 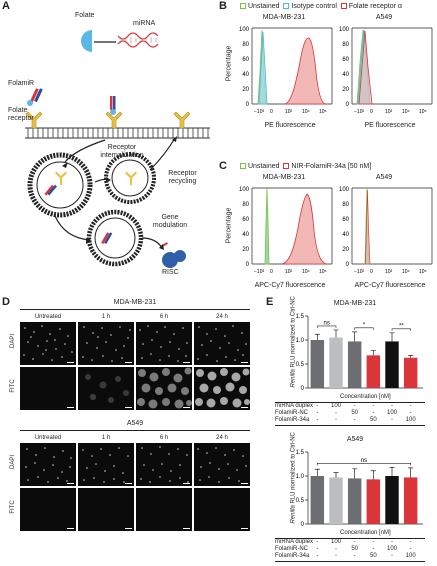 What do you see at coordinates (336, 420) in the screenshot?
I see `e-chart1-cell-r3-c2: -` at bounding box center [336, 420].